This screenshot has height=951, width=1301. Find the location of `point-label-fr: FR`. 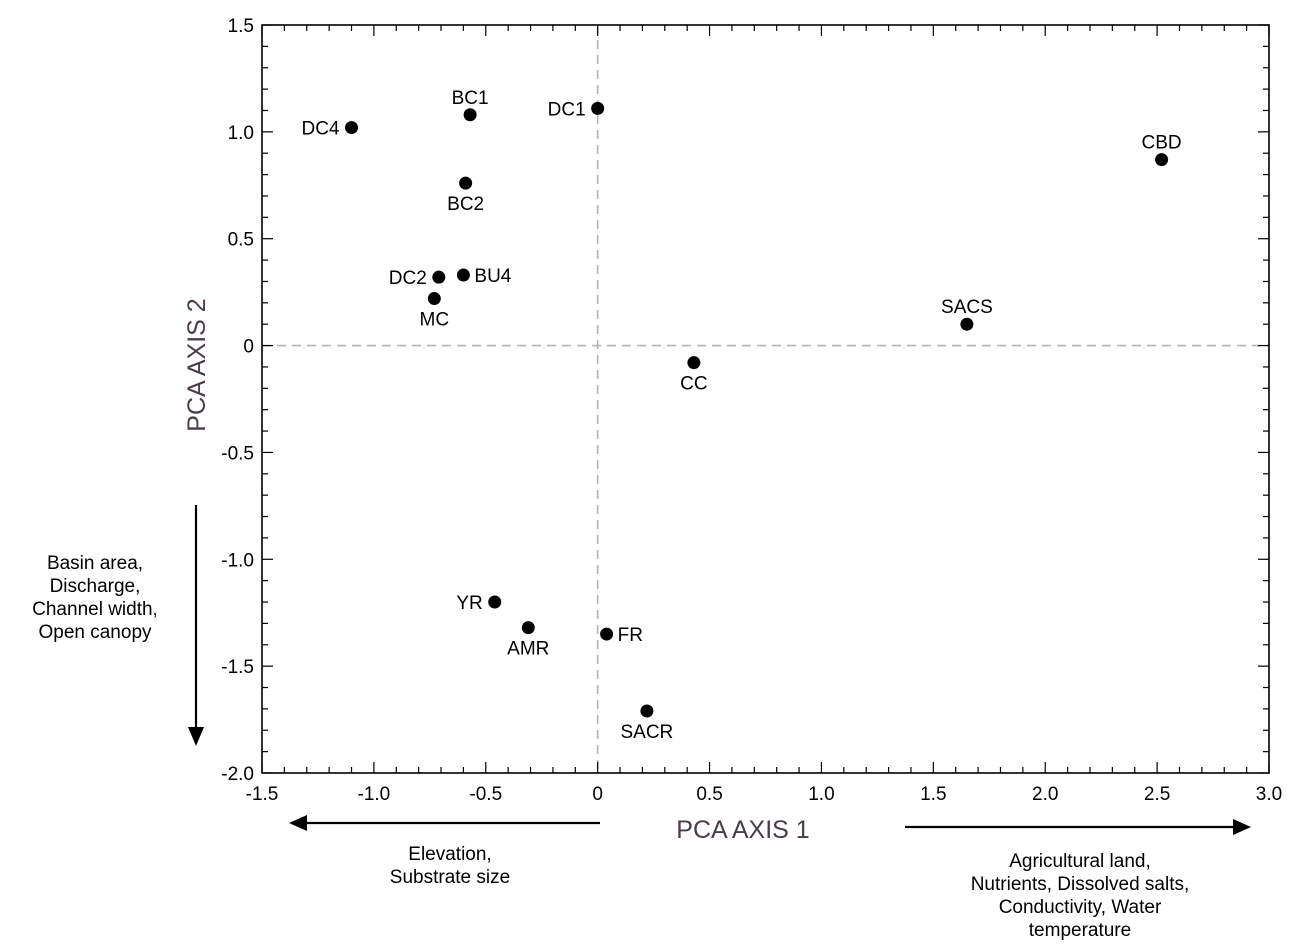

point-label-fr: FR is located at coordinates (630, 635).